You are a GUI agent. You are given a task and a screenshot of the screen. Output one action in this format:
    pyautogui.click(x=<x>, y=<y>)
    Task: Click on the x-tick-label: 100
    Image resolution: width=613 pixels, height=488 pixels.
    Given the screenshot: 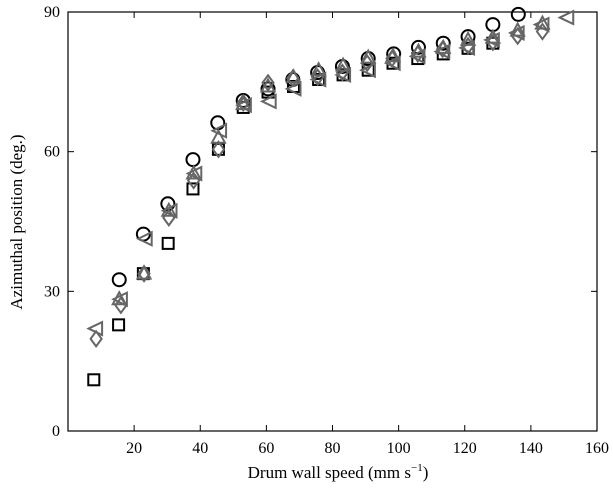 What is the action you would take?
    pyautogui.click(x=399, y=448)
    